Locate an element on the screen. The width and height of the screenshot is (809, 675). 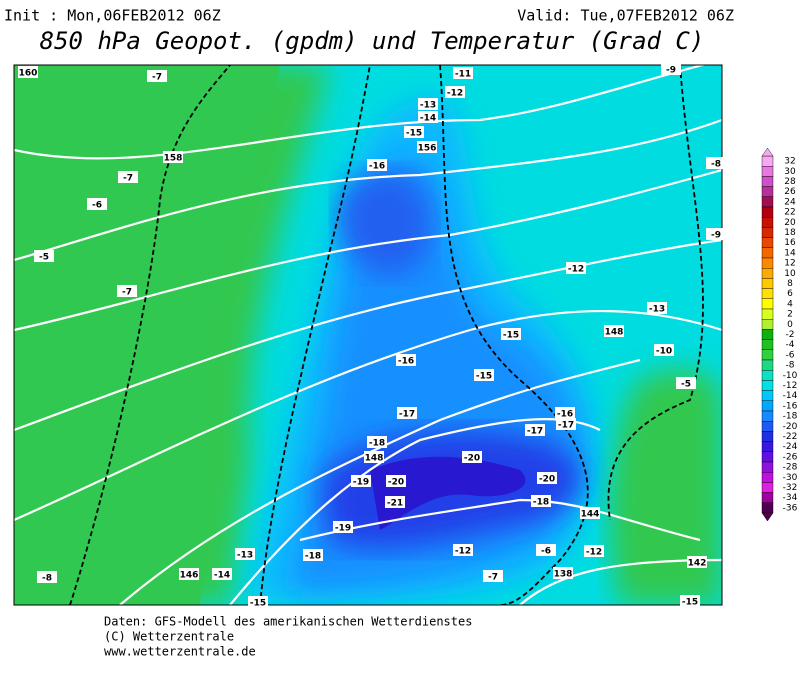
colorbar-label: 32 is located at coordinates (789, 162).